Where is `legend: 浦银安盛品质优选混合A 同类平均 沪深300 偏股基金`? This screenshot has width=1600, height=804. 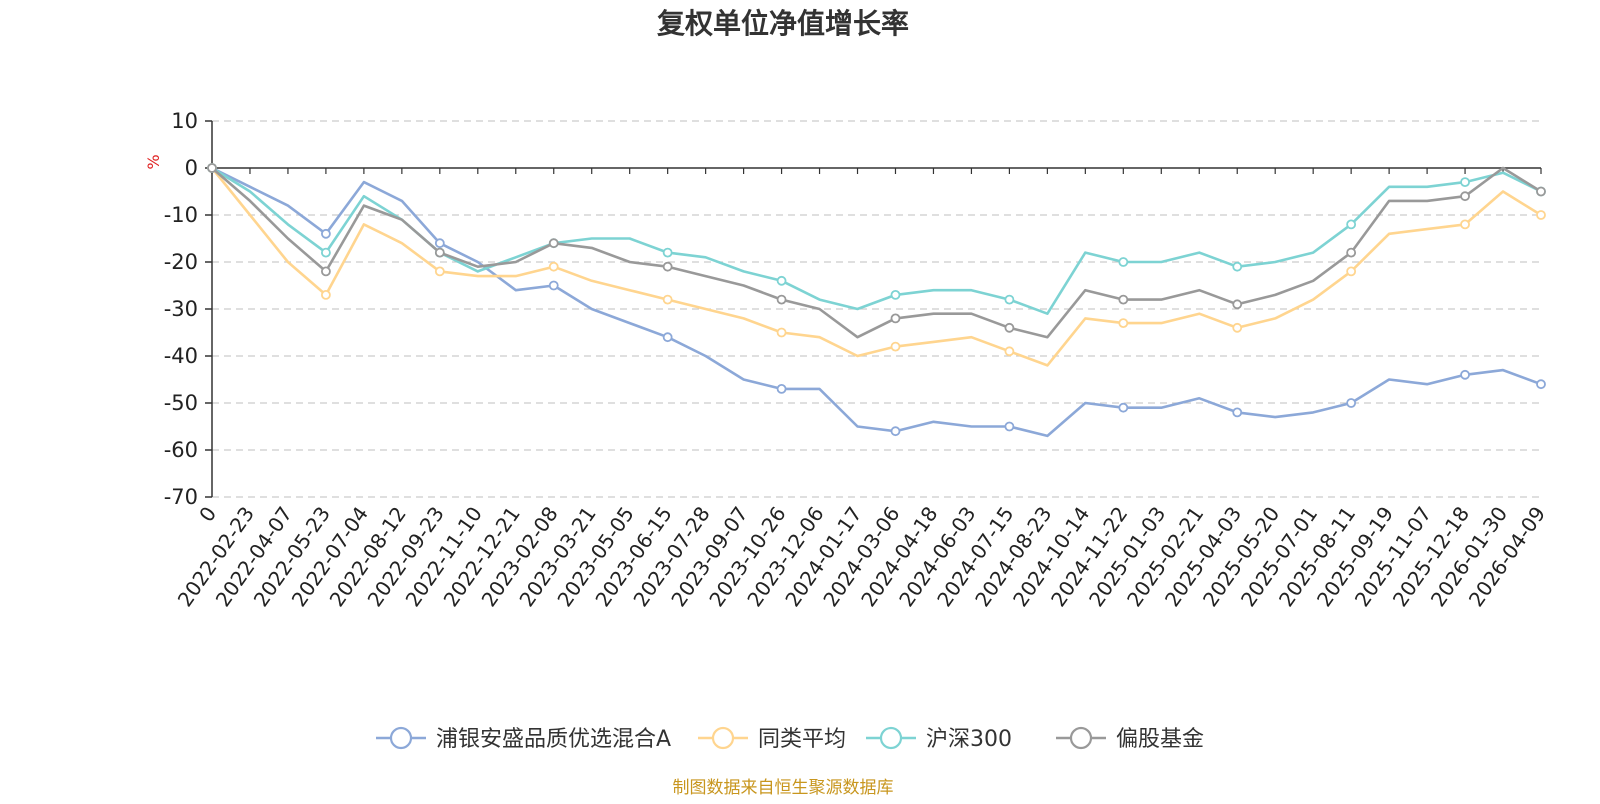 legend: 浦银安盛品质优选混合A 同类平均 沪深300 偏股基金 is located at coordinates (790, 739).